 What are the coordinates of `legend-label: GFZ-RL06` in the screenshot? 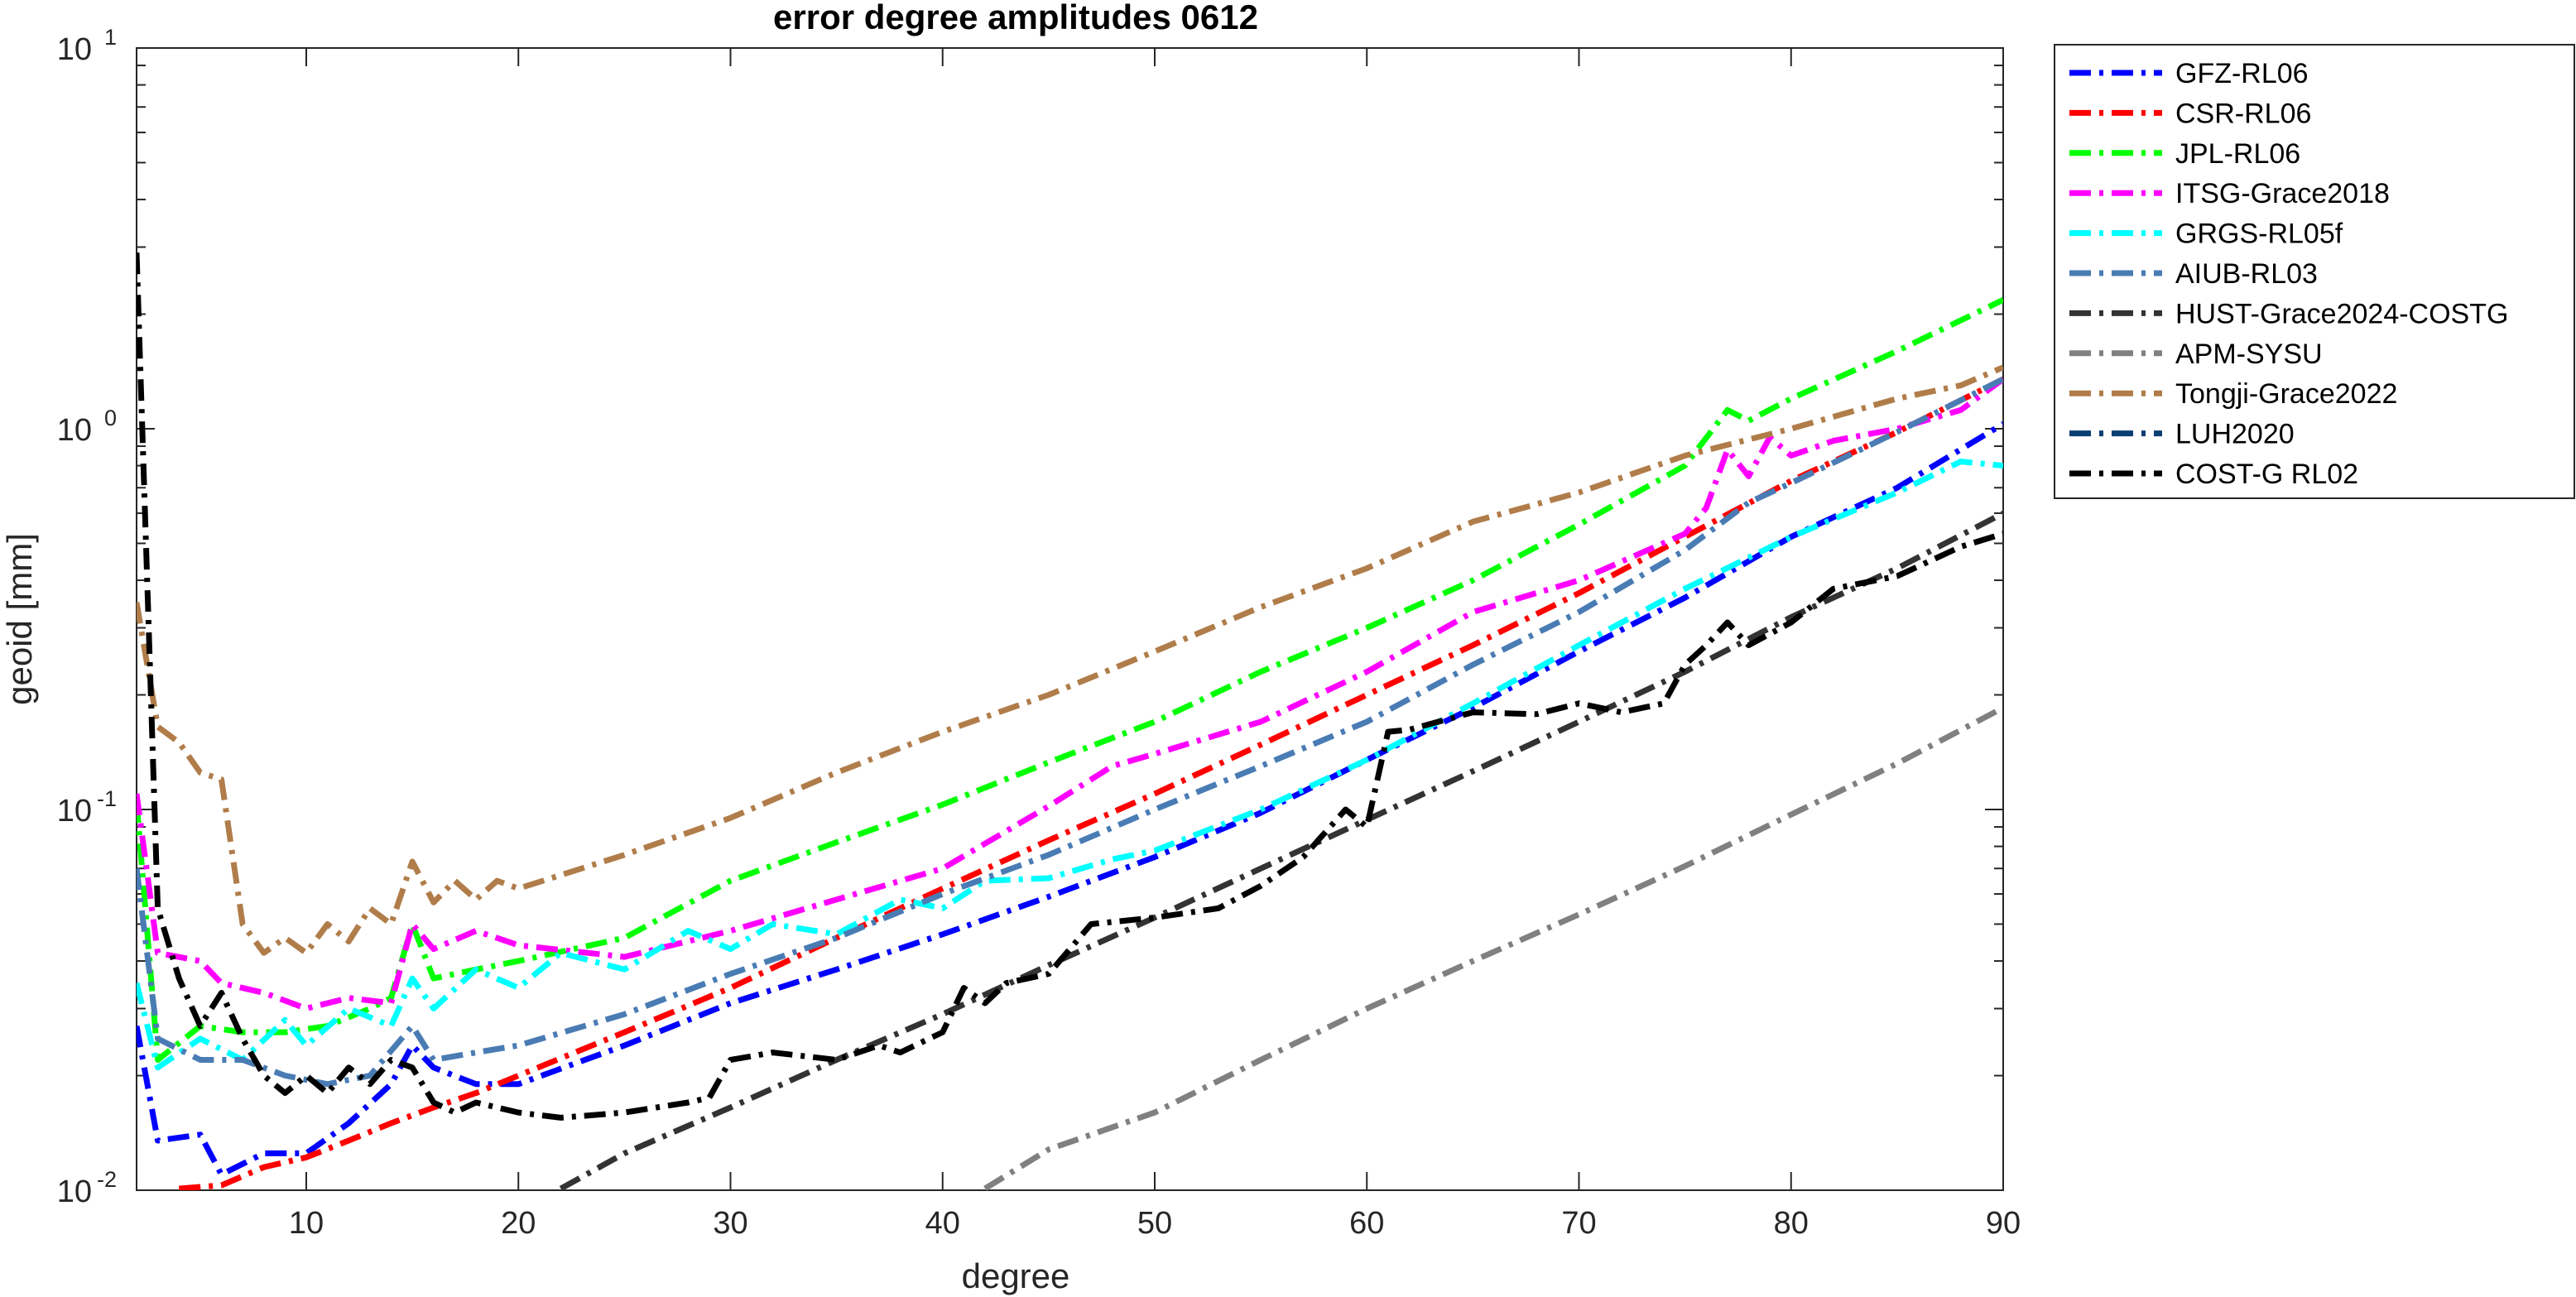 It's located at (2242, 73).